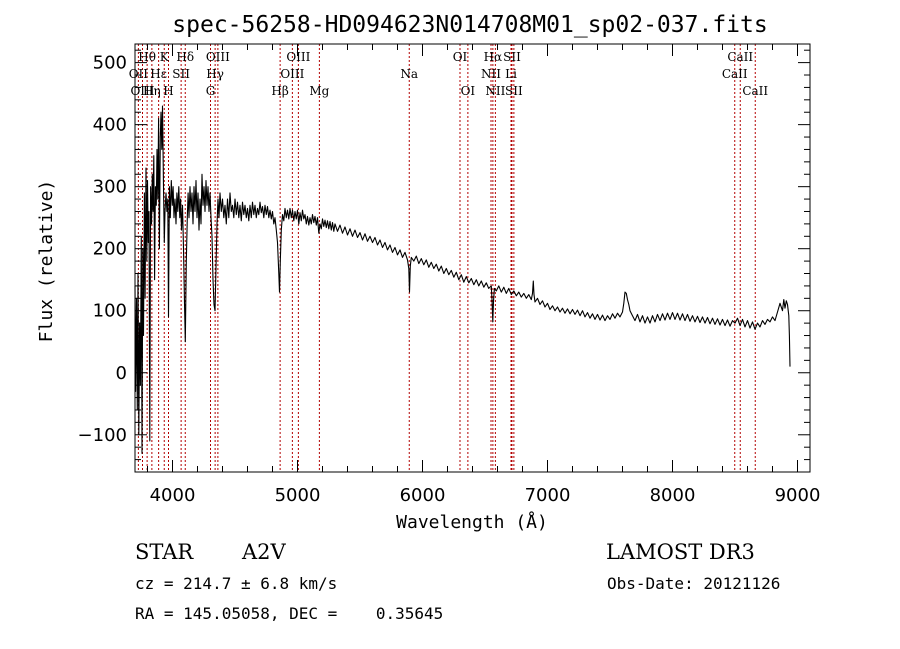 Image resolution: width=900 pixels, height=649 pixels. What do you see at coordinates (491, 74) in the screenshot?
I see `line-marker-label-20: NII` at bounding box center [491, 74].